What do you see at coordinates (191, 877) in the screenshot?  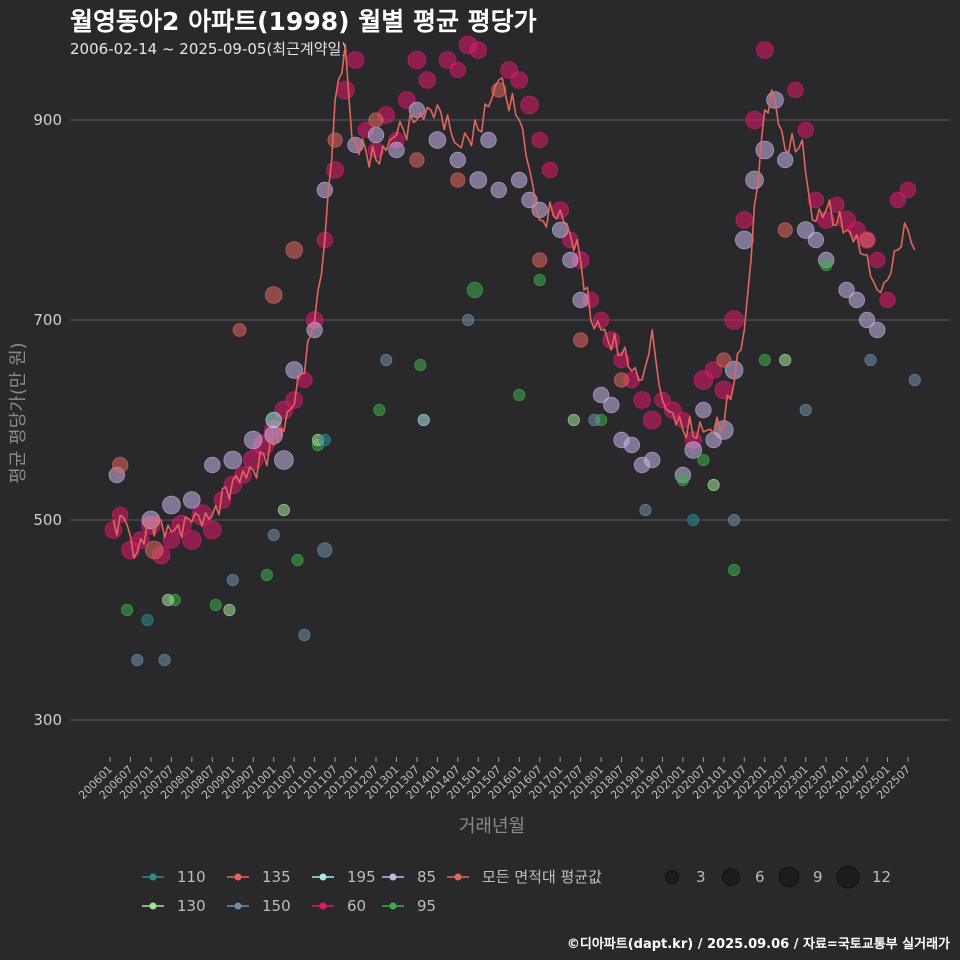 I see `legend-label: 110` at bounding box center [191, 877].